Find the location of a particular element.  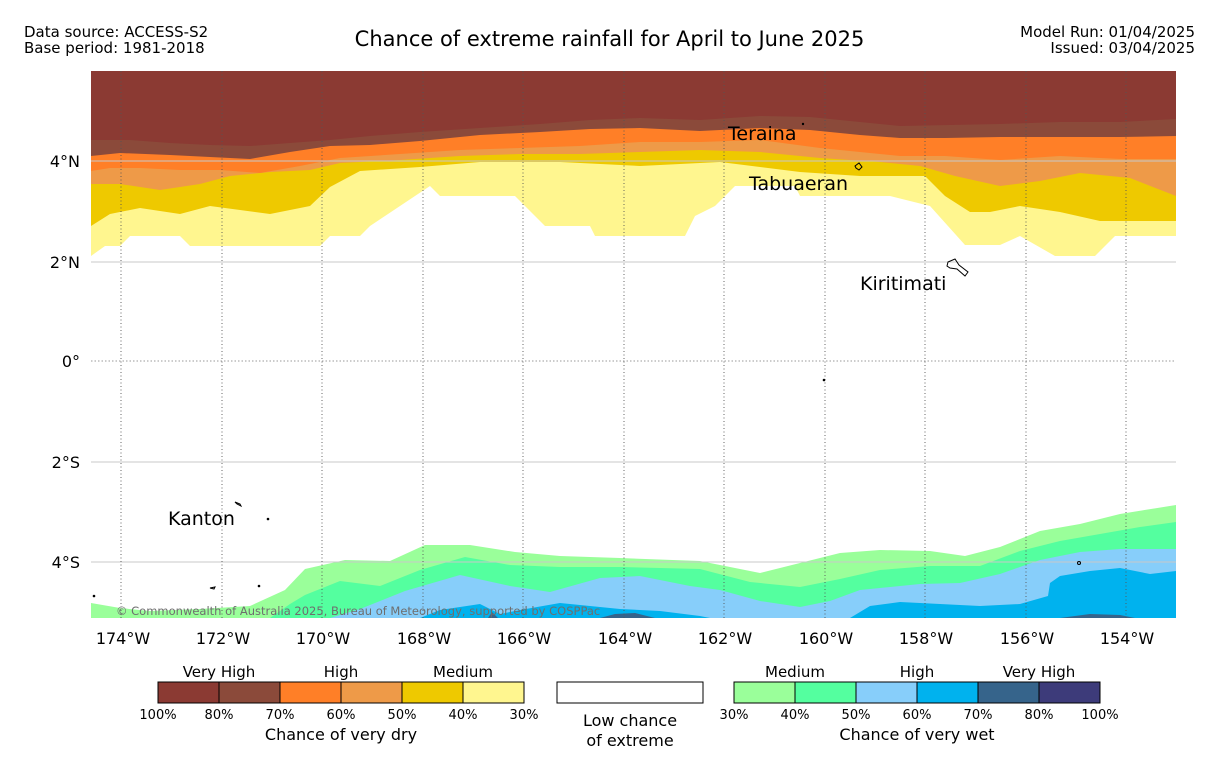

lat-label-4s: 4°S is located at coordinates (66, 562).